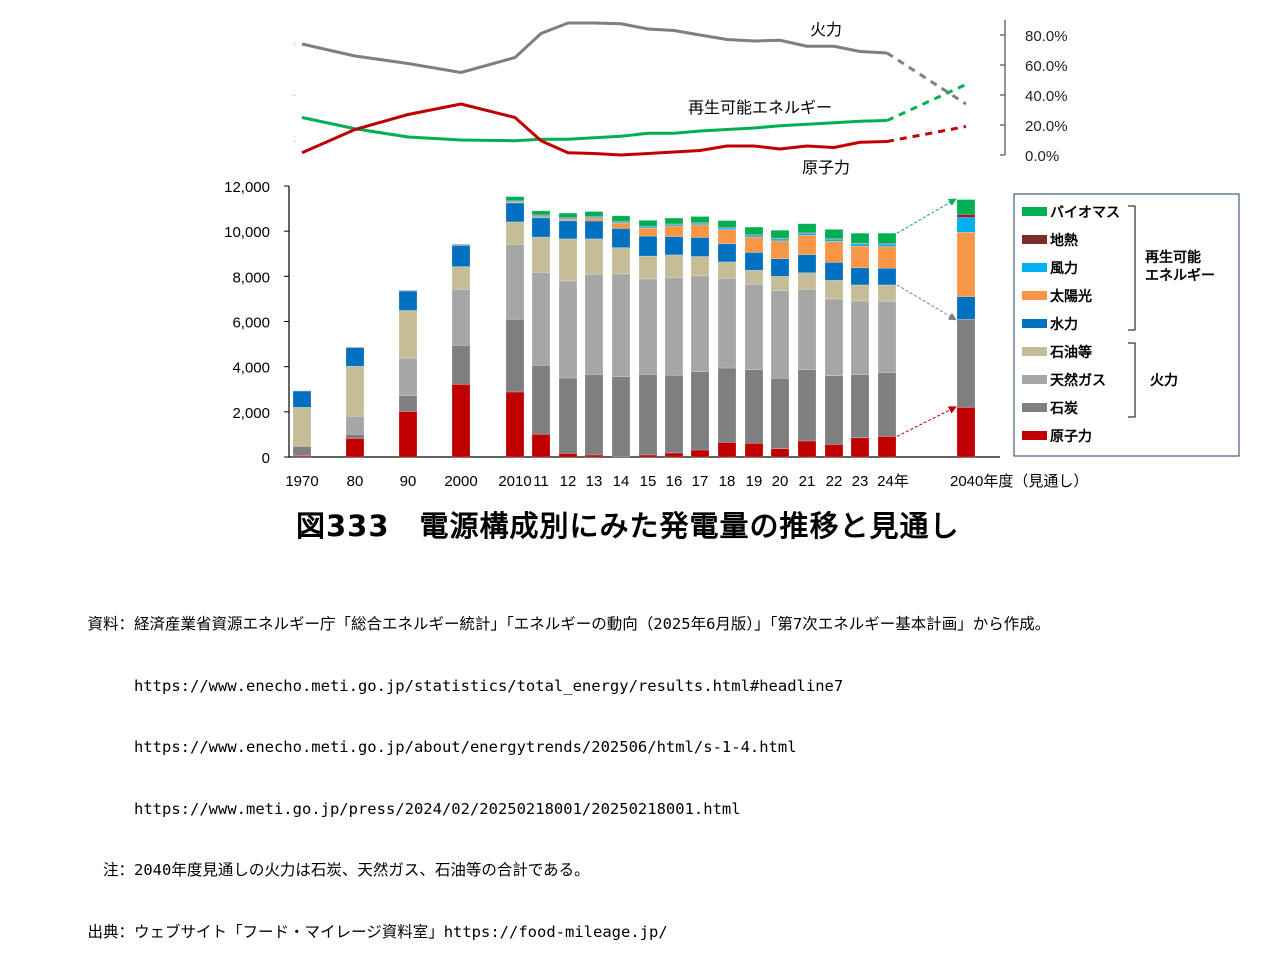 The height and width of the screenshot is (963, 1288). I want to click on x-tick-label: 11, so click(541, 481).